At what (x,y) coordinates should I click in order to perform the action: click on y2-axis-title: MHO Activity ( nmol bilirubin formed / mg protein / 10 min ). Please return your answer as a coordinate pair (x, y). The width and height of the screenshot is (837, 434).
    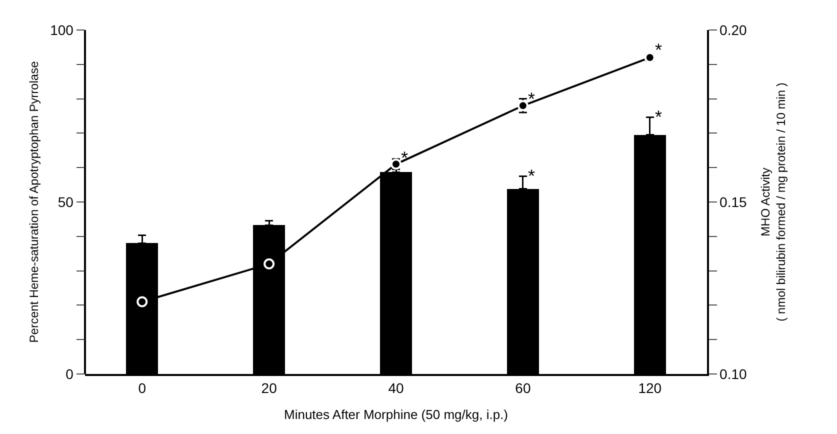
    Looking at the image, I should click on (773, 202).